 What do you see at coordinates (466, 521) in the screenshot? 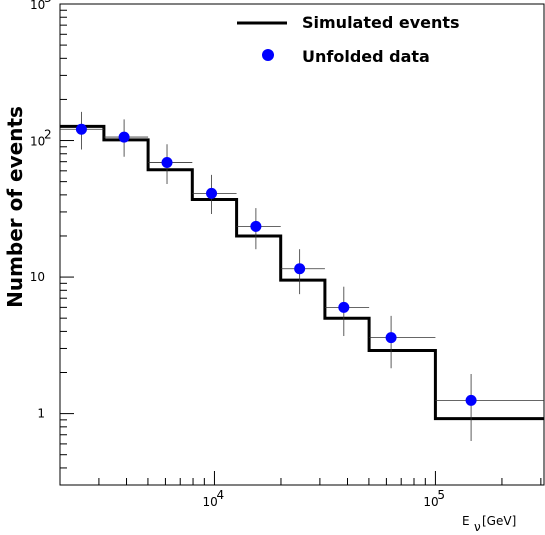
I see `x-axis-title-main: E` at bounding box center [466, 521].